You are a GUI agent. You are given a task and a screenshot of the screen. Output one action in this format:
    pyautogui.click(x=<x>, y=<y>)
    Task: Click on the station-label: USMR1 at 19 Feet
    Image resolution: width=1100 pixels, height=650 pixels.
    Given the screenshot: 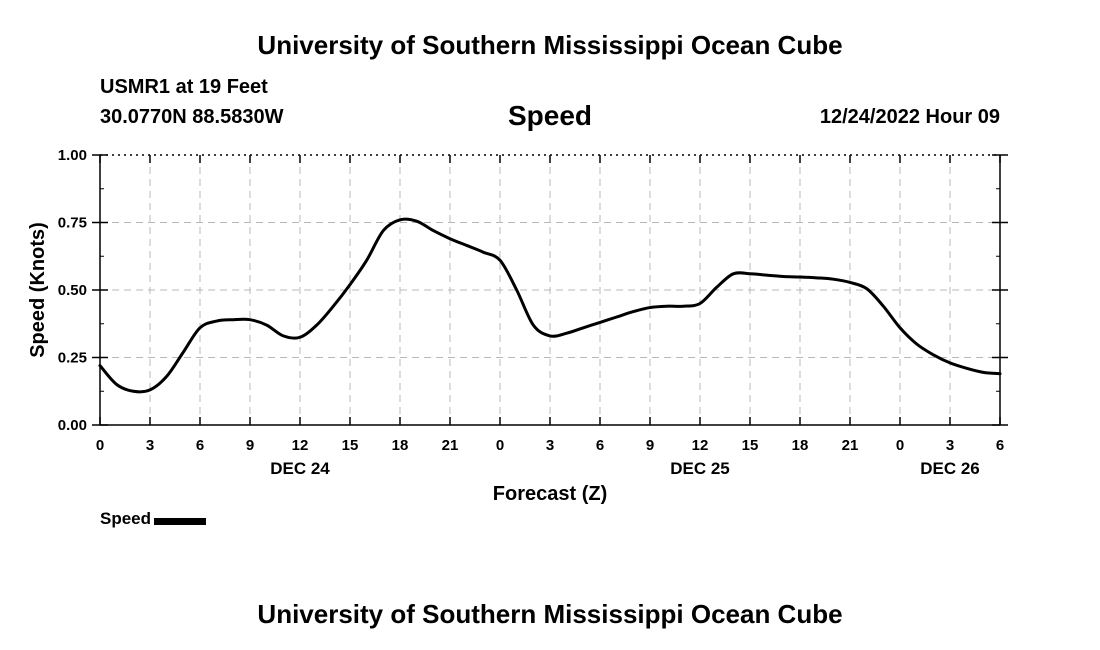 What is the action you would take?
    pyautogui.click(x=184, y=87)
    